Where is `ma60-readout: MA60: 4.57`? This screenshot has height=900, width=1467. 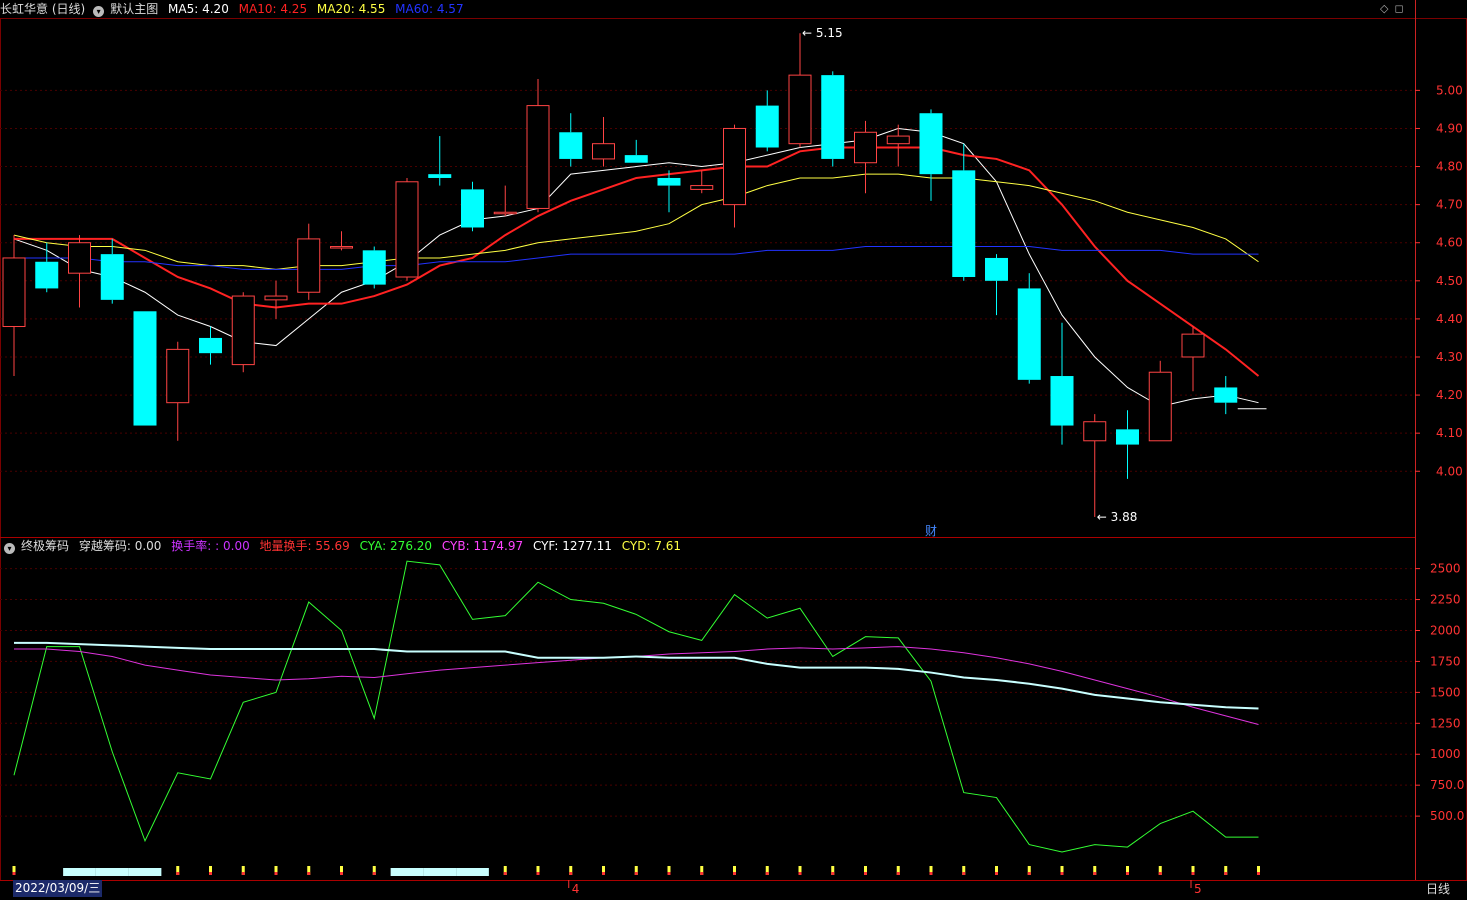 ma60-readout: MA60: 4.57 is located at coordinates (429, 9).